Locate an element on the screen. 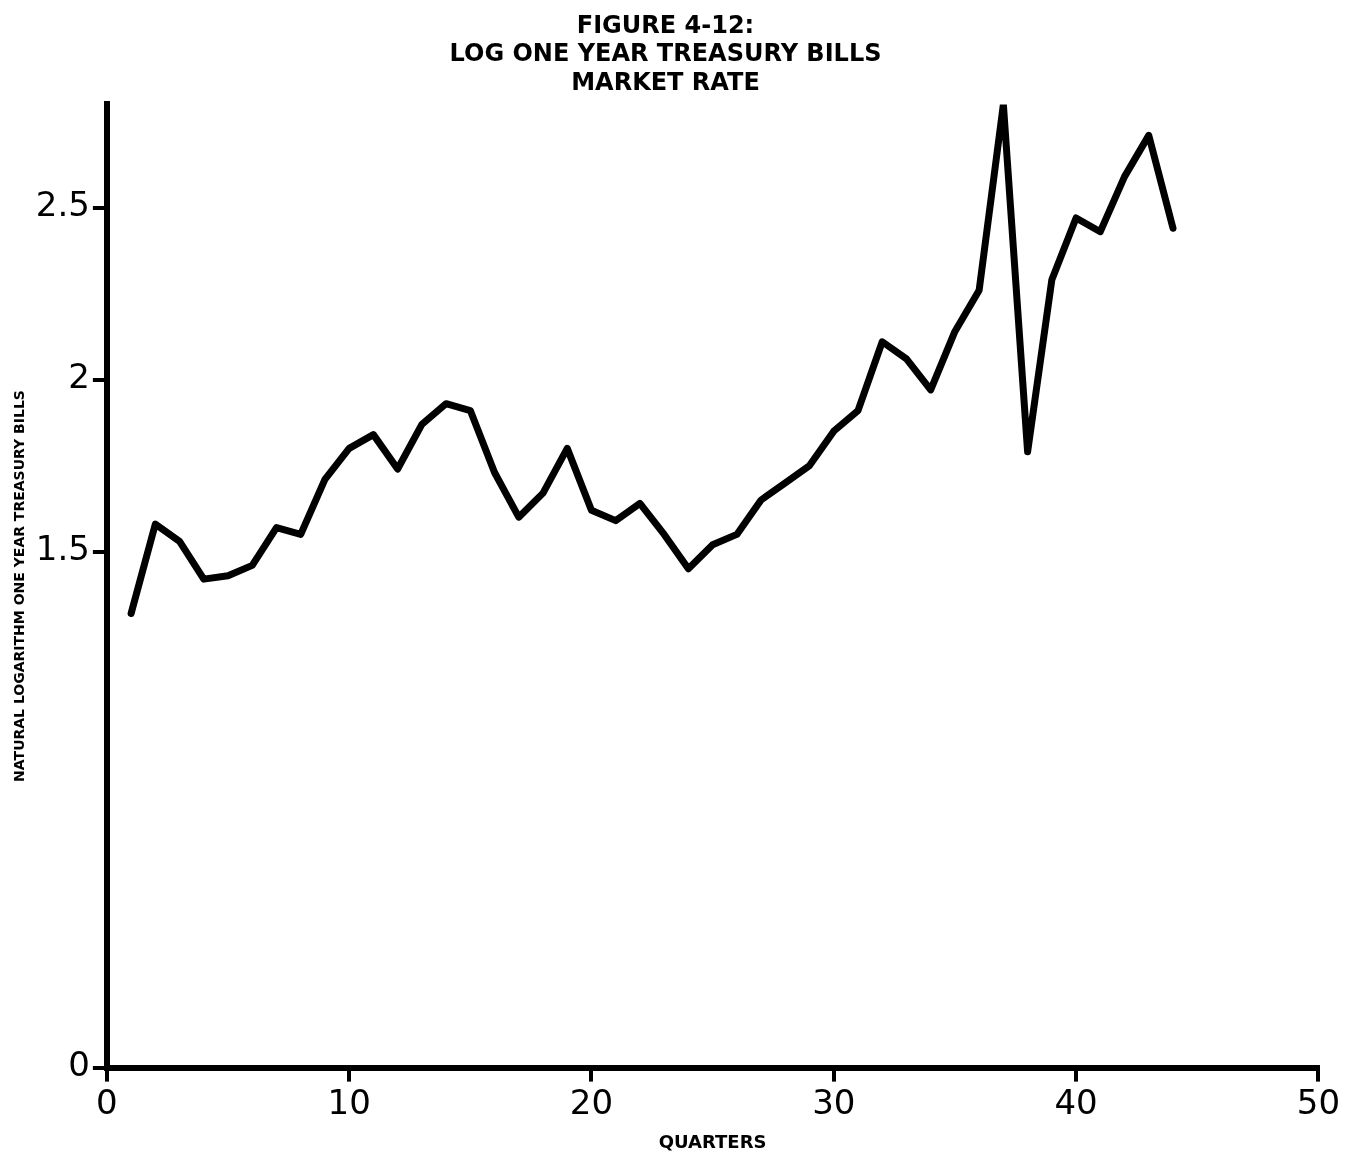  x-tick-label: 0 is located at coordinates (107, 1101).